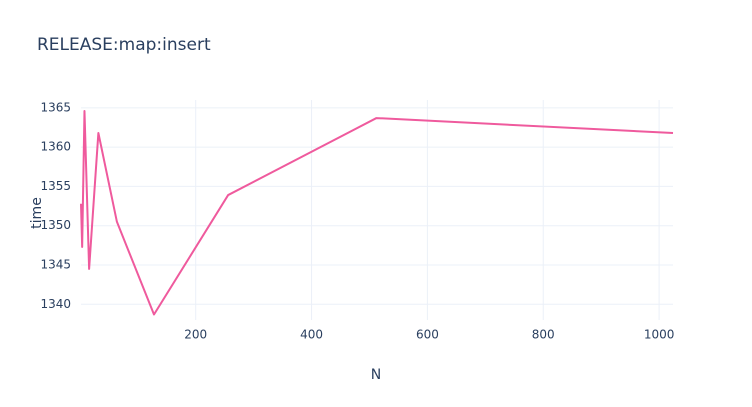 This screenshot has width=752, height=407. I want to click on y-tick-label: 1360, so click(55, 147).